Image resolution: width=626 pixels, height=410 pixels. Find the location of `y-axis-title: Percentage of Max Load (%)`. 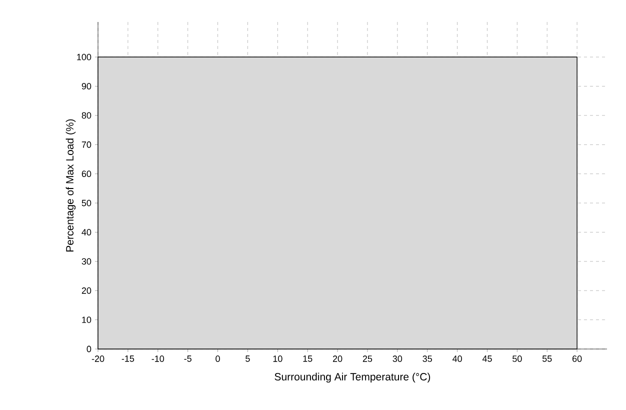

y-axis-title: Percentage of Max Load (%) is located at coordinates (71, 185).